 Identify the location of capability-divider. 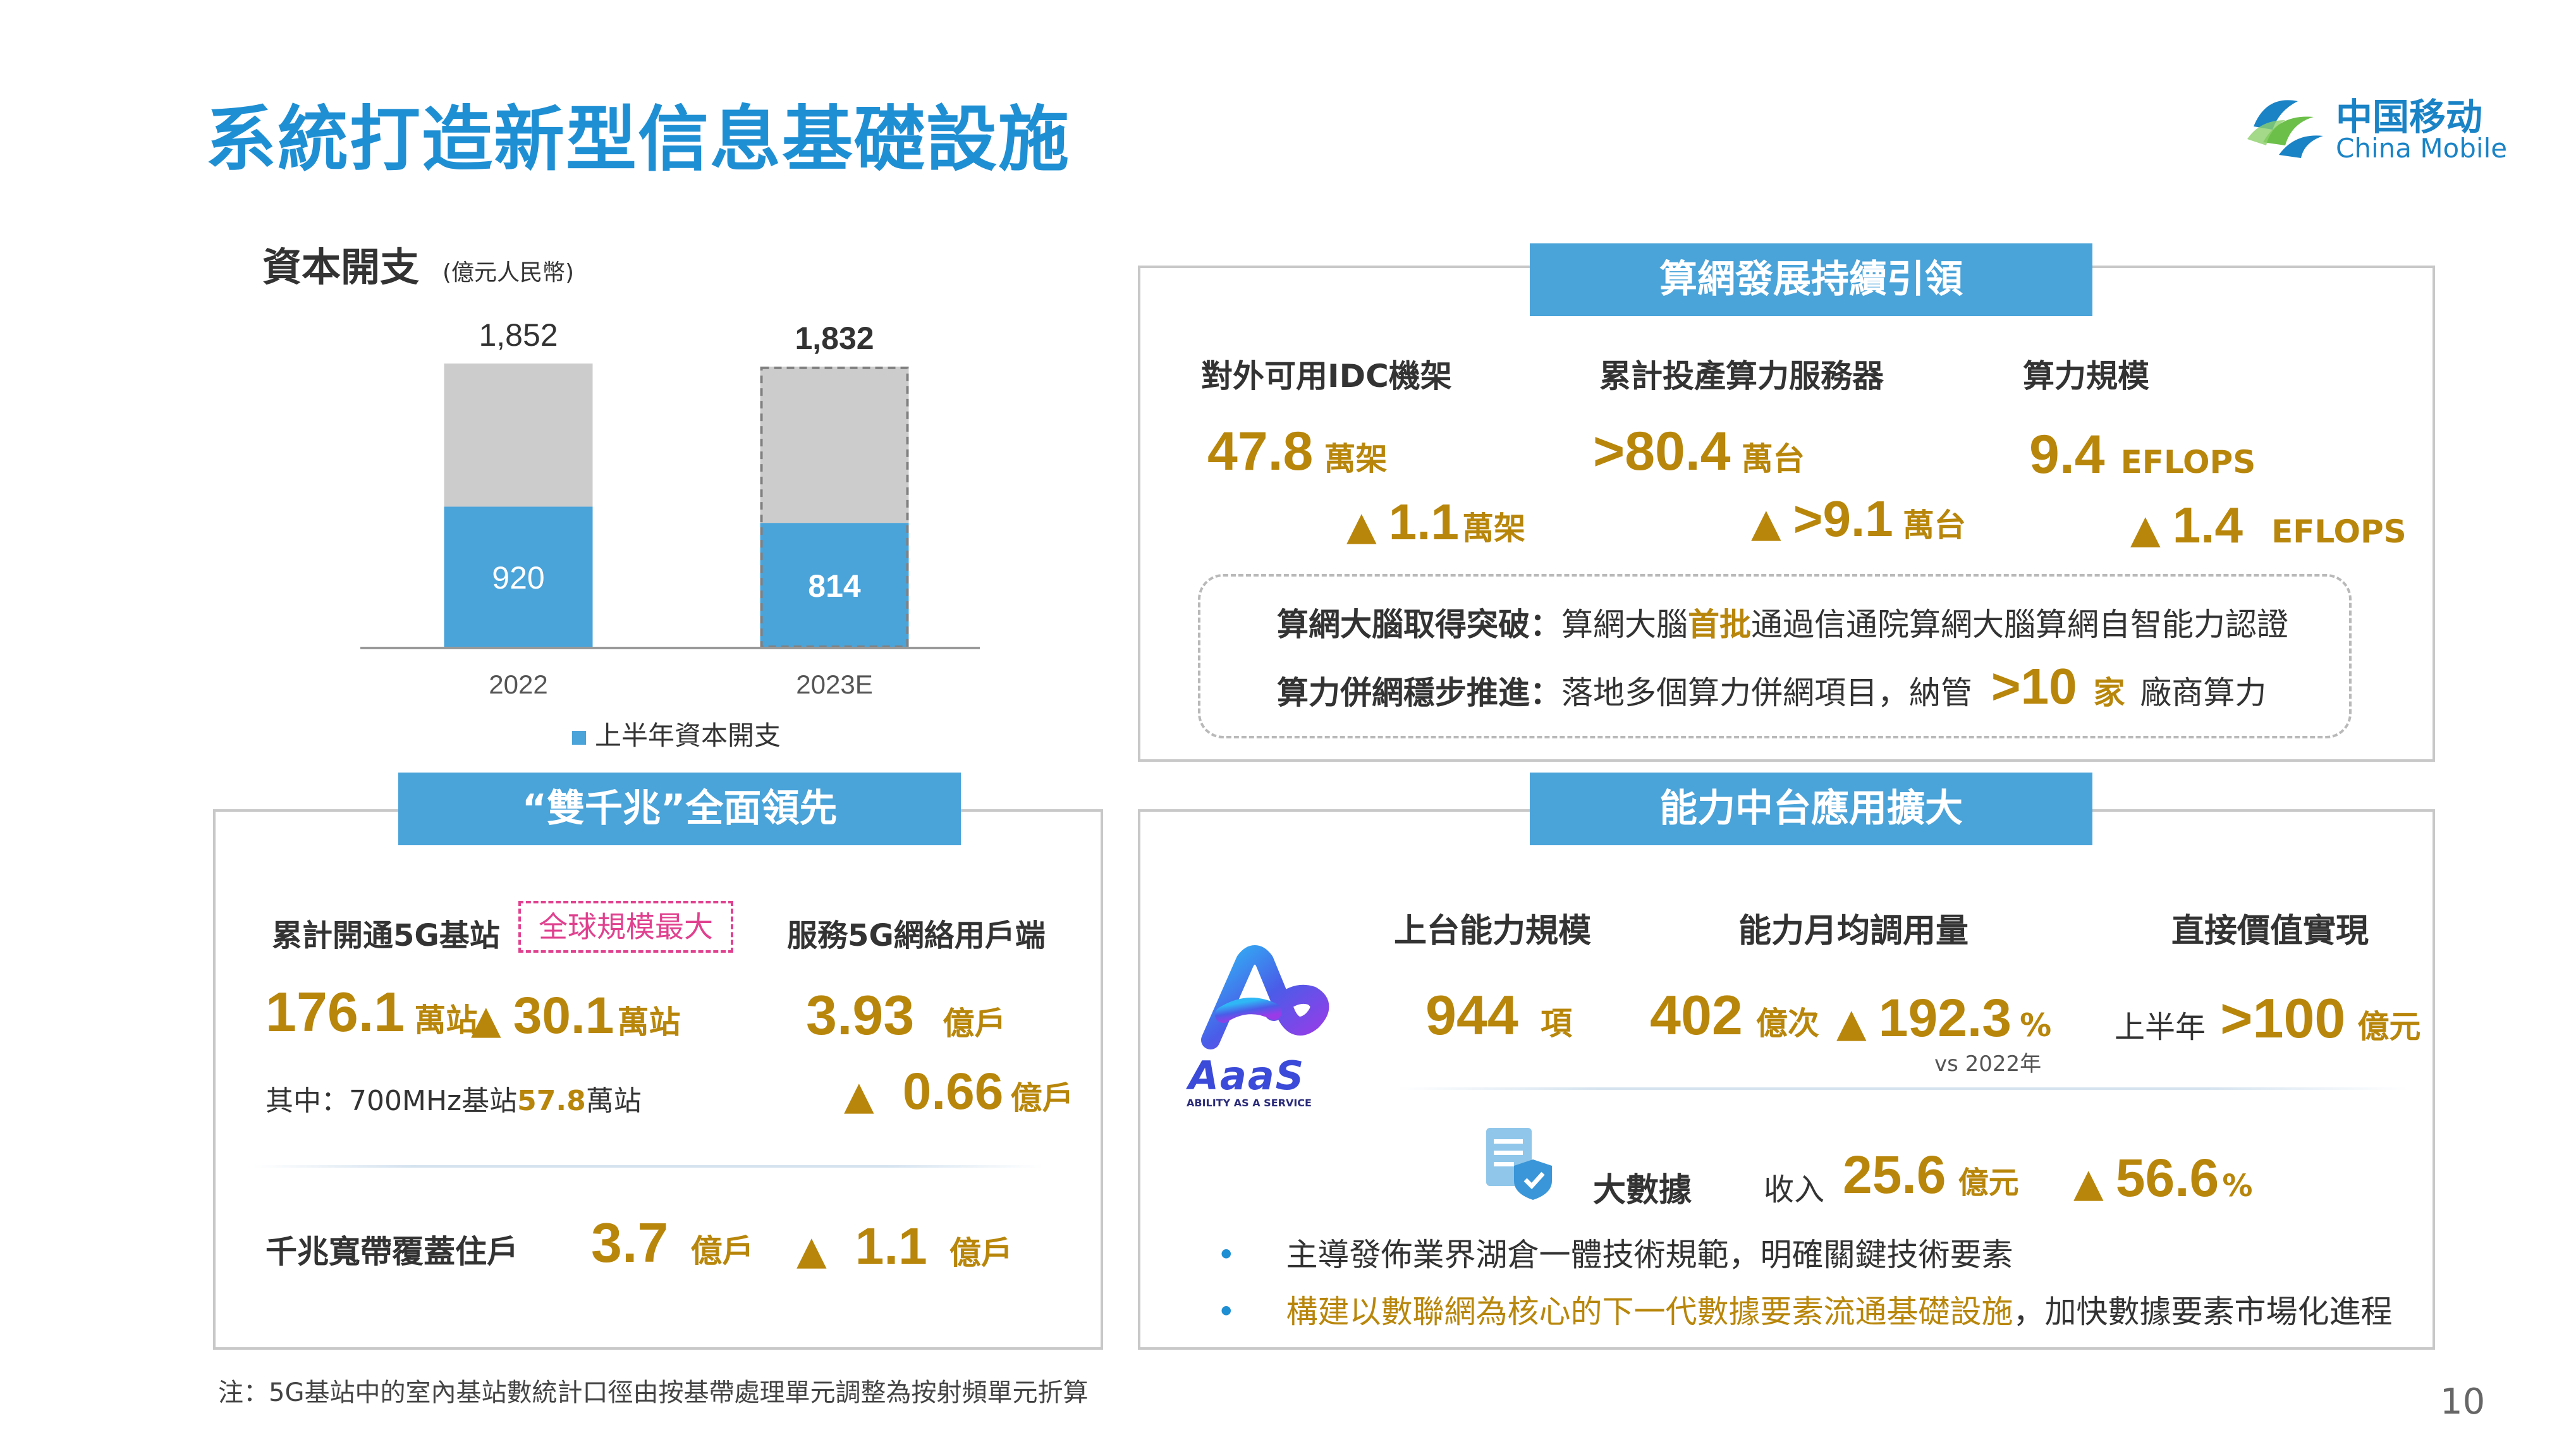
(1902, 1088).